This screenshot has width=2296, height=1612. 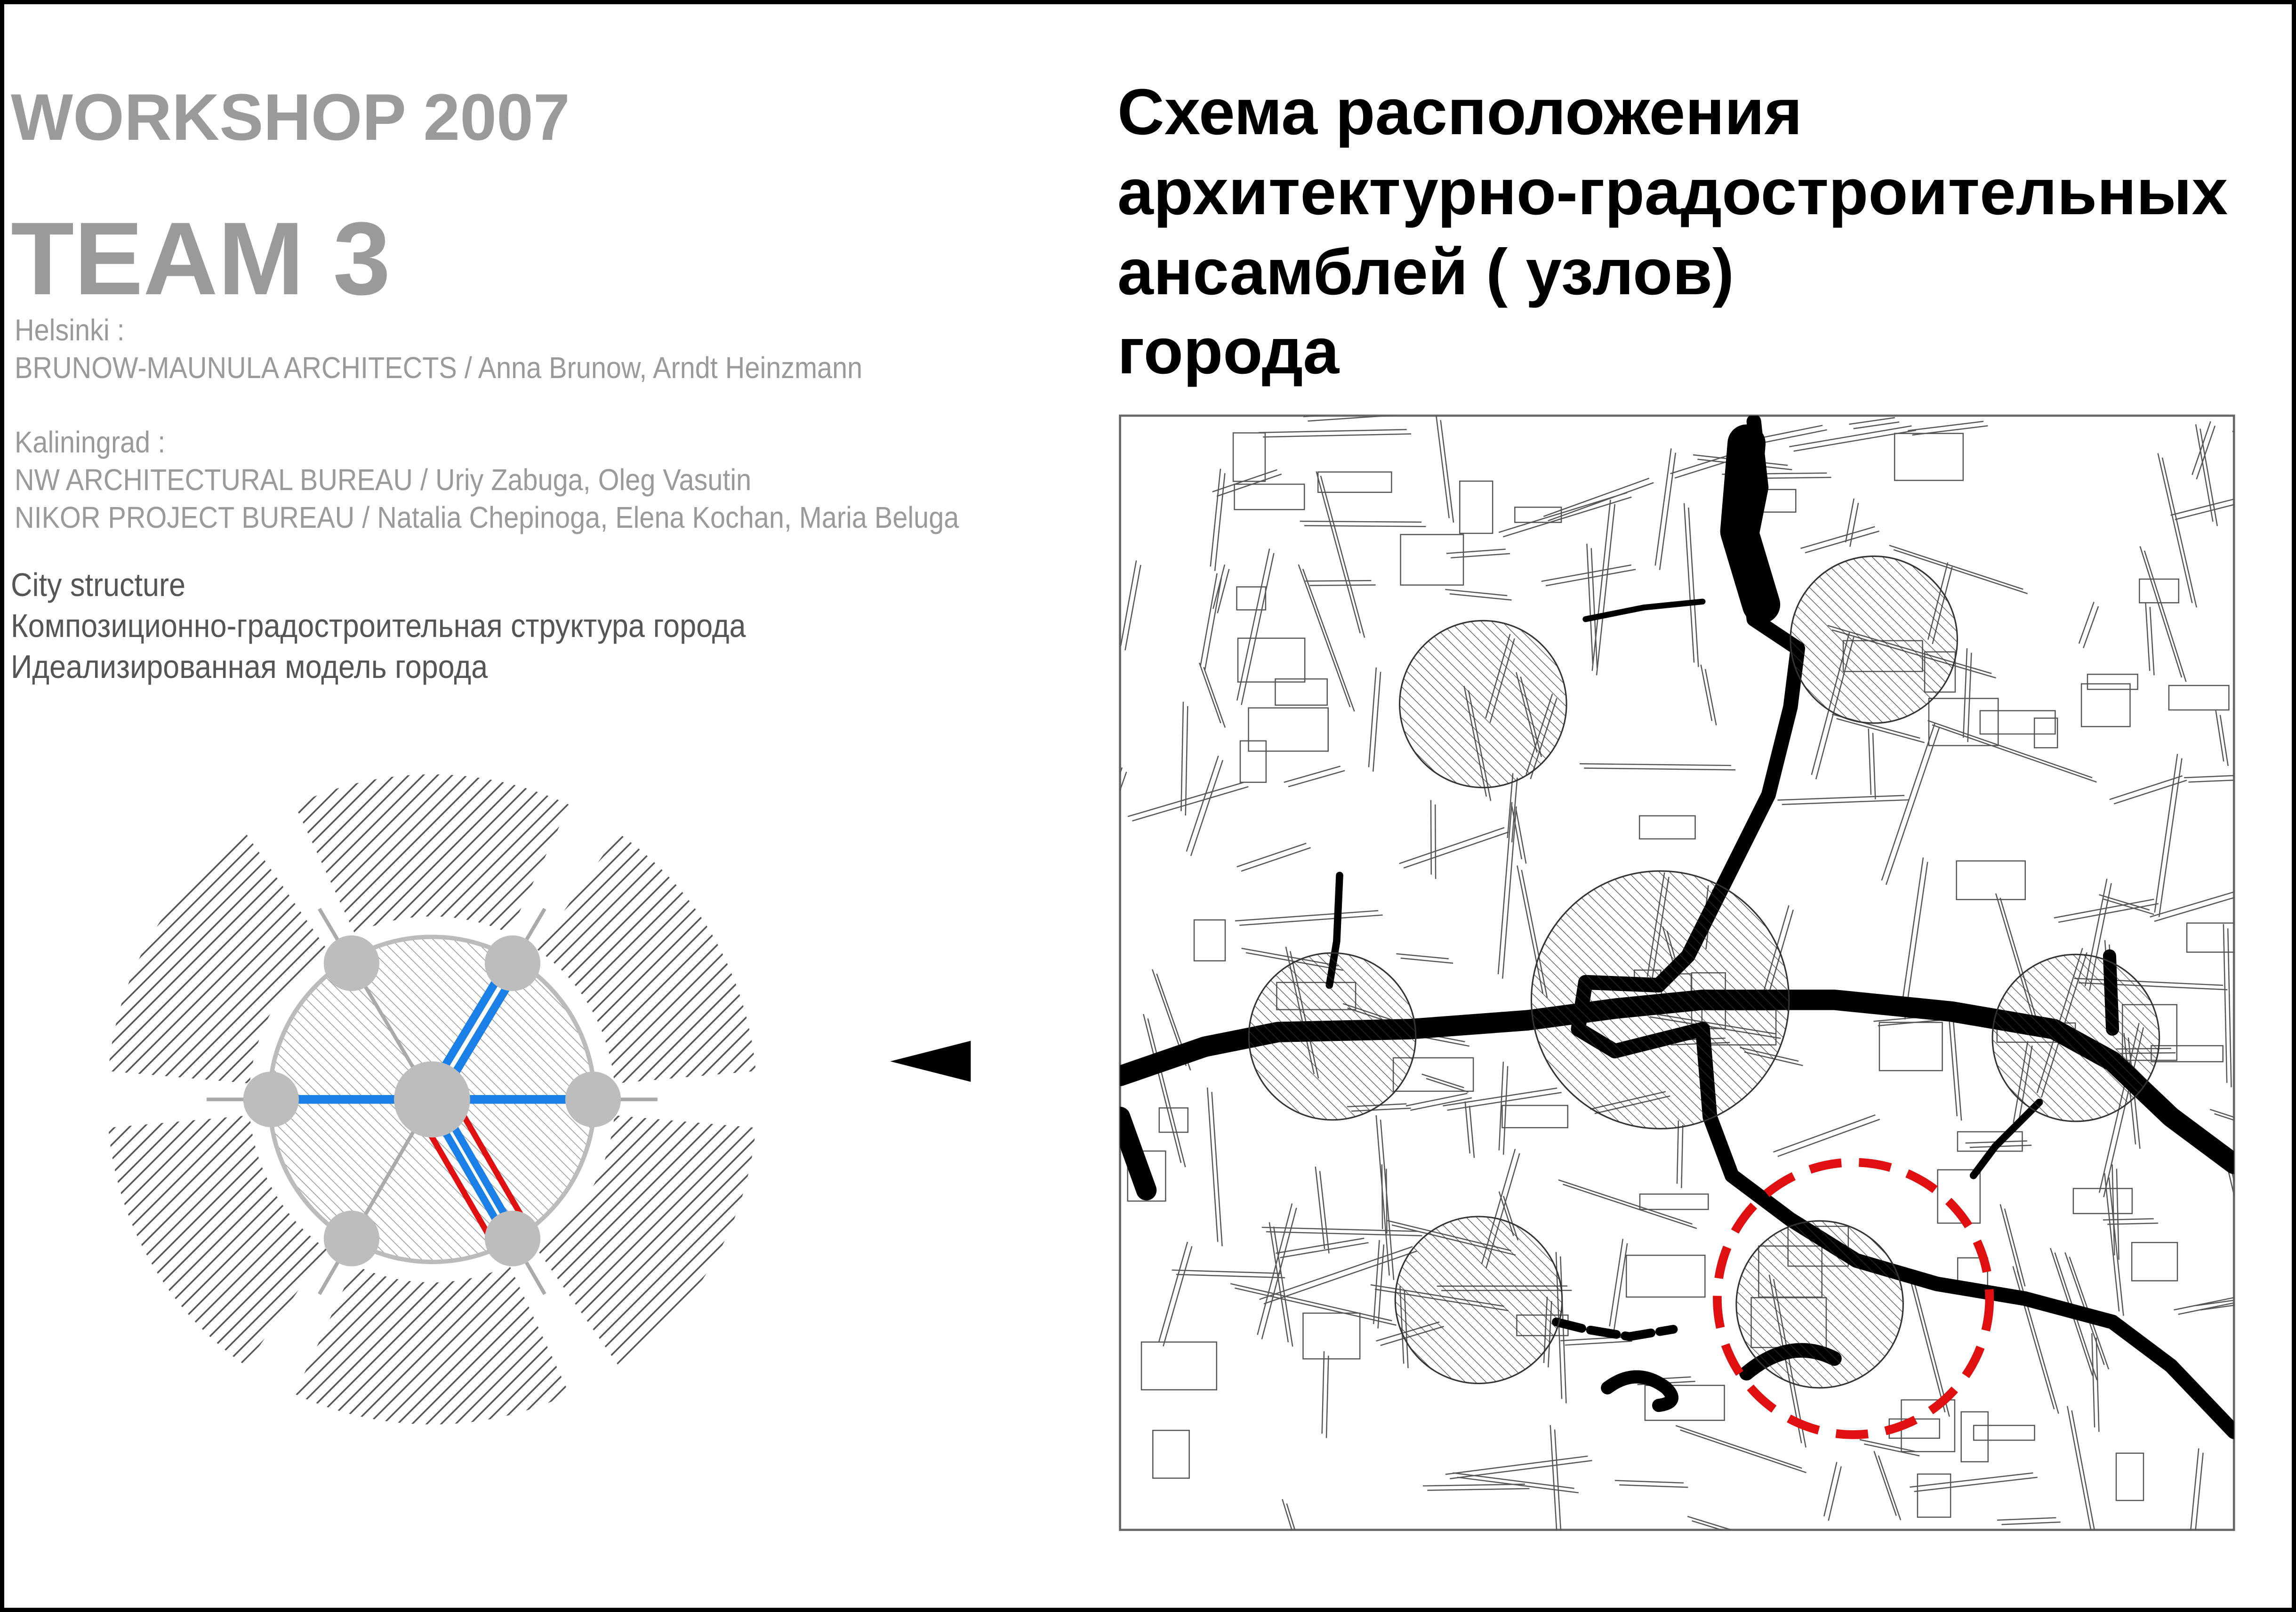 What do you see at coordinates (1228, 351) in the screenshot?
I see `map-title-line-4: города` at bounding box center [1228, 351].